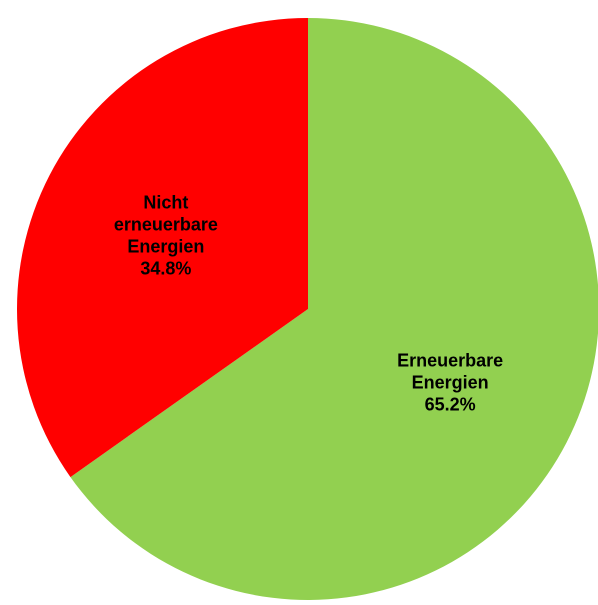 The image size is (598, 605). I want to click on pie-slice-label-1: Nicht erneuerbare Energien 34.8%, so click(166, 235).